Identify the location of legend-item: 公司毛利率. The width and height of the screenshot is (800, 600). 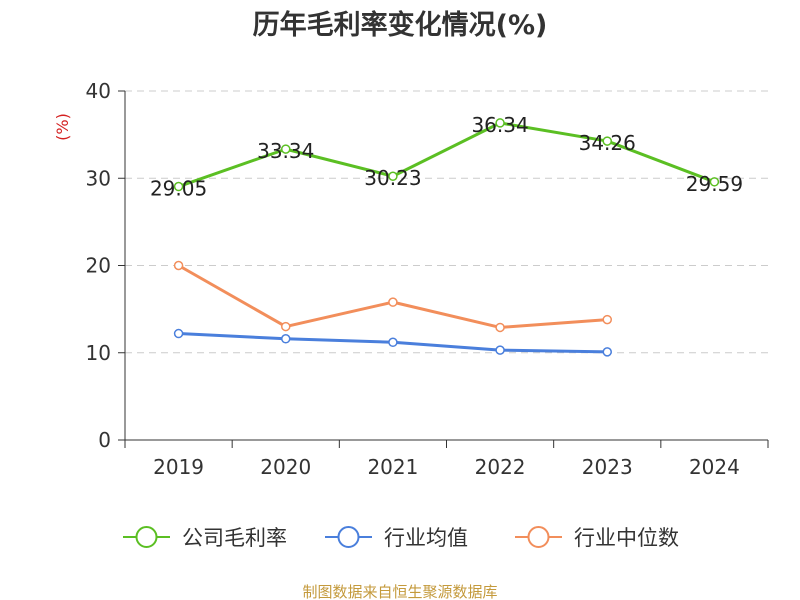
(205, 538).